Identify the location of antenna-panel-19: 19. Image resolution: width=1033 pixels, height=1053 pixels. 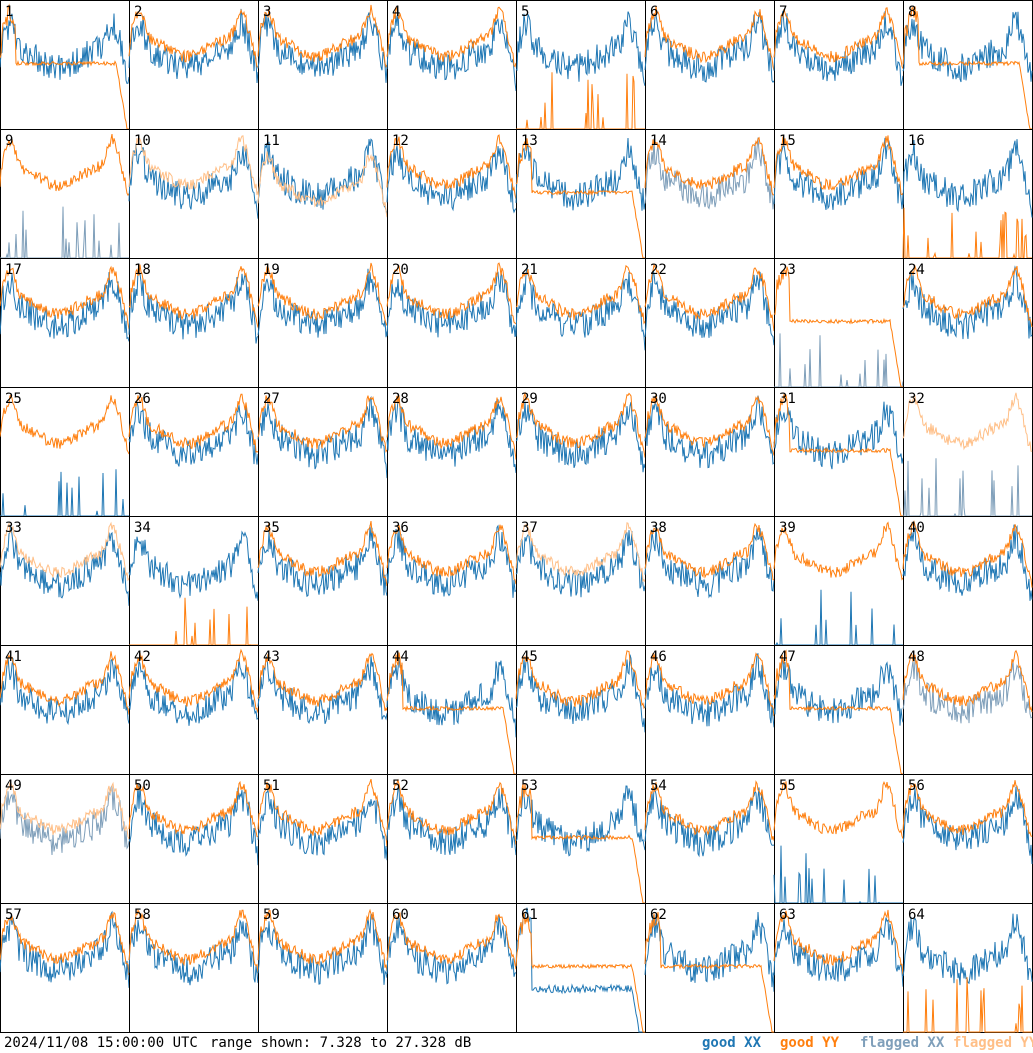
(322, 323).